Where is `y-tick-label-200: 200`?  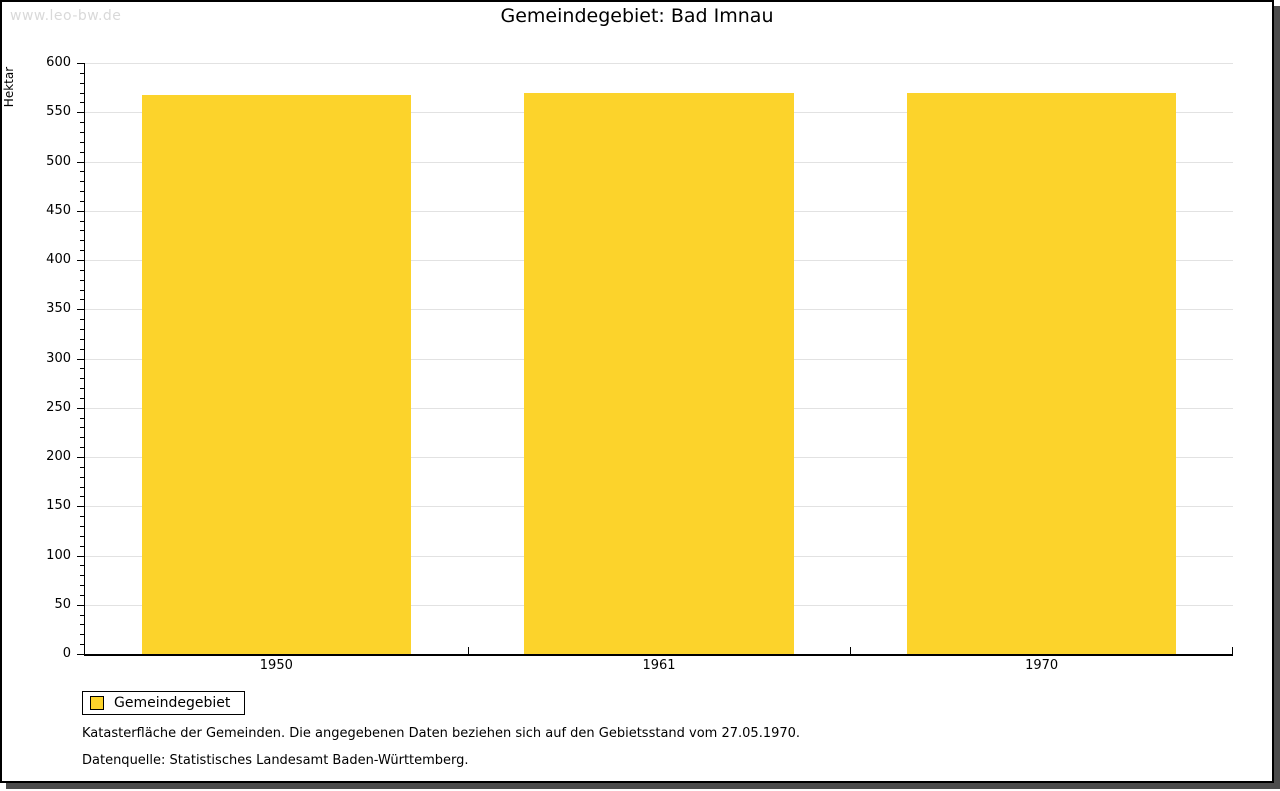
y-tick-label-200: 200 is located at coordinates (58, 456).